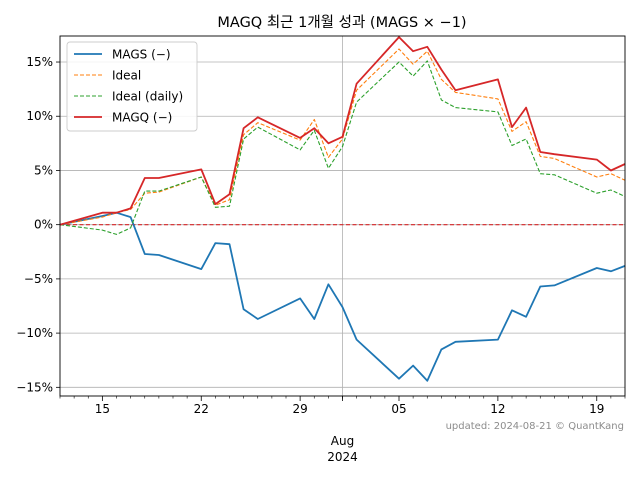  Describe the element at coordinates (34, 387) in the screenshot. I see `y-tick-label: −15%` at that location.